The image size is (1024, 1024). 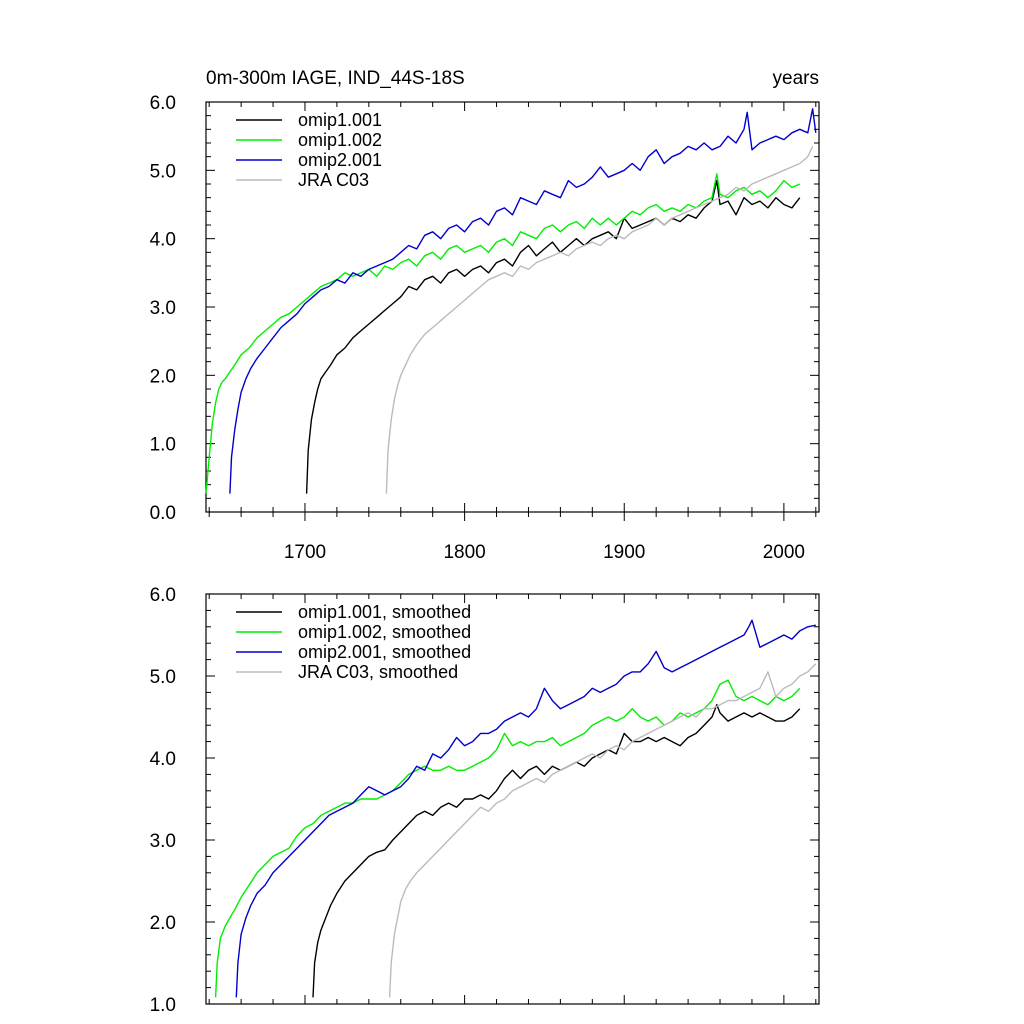 What do you see at coordinates (784, 552) in the screenshot?
I see `x-tick-label: 2000` at bounding box center [784, 552].